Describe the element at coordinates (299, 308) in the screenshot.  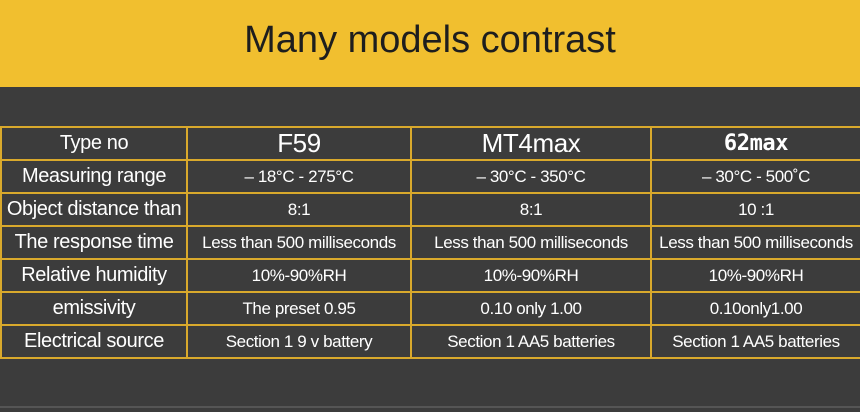
I see `cell: The preset 0.95` at that location.